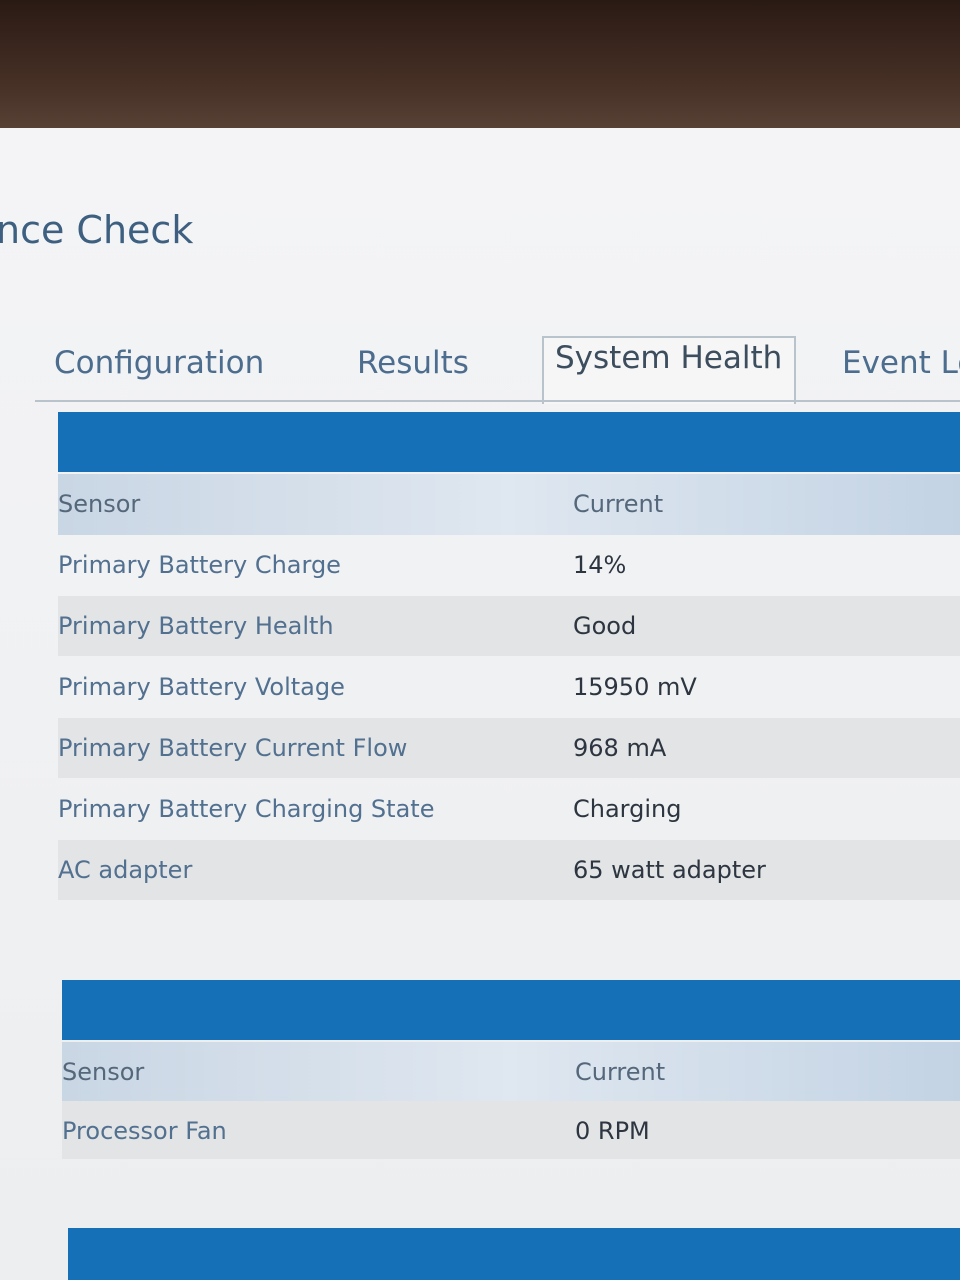 This screenshot has width=960, height=1280. What do you see at coordinates (620, 748) in the screenshot?
I see `cell-value: 968 mA` at bounding box center [620, 748].